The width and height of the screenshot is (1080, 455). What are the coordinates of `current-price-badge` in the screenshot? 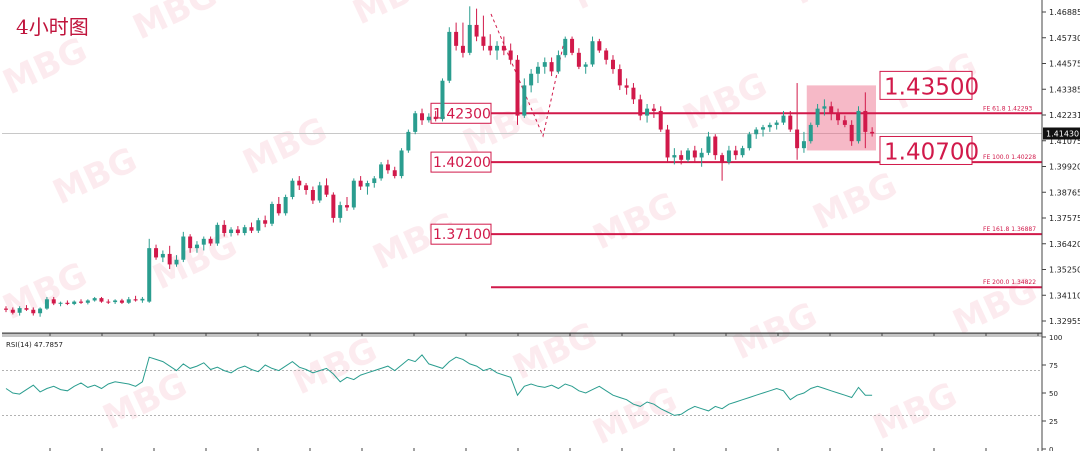 It's located at (1061, 133).